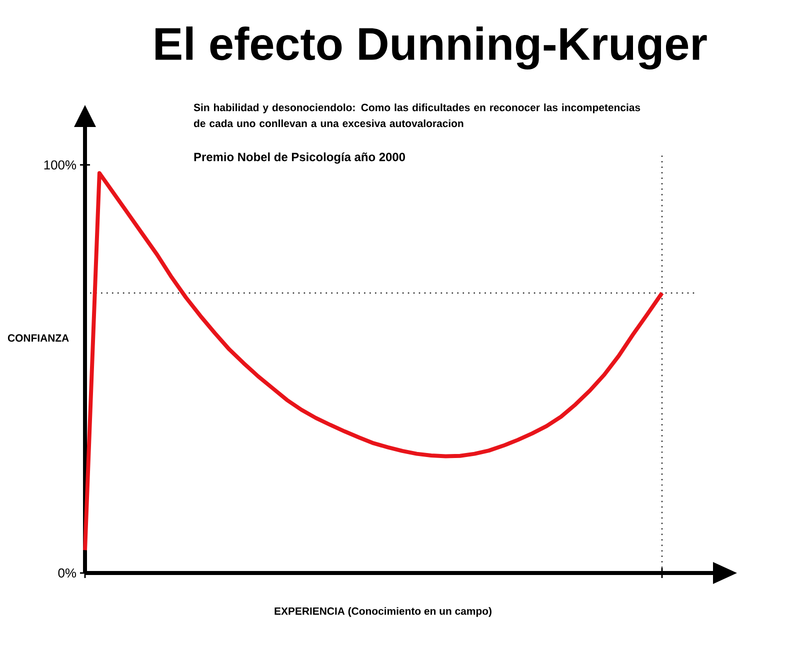 The image size is (800, 670). What do you see at coordinates (67, 573) in the screenshot?
I see `y-tick-label: 0%` at bounding box center [67, 573].